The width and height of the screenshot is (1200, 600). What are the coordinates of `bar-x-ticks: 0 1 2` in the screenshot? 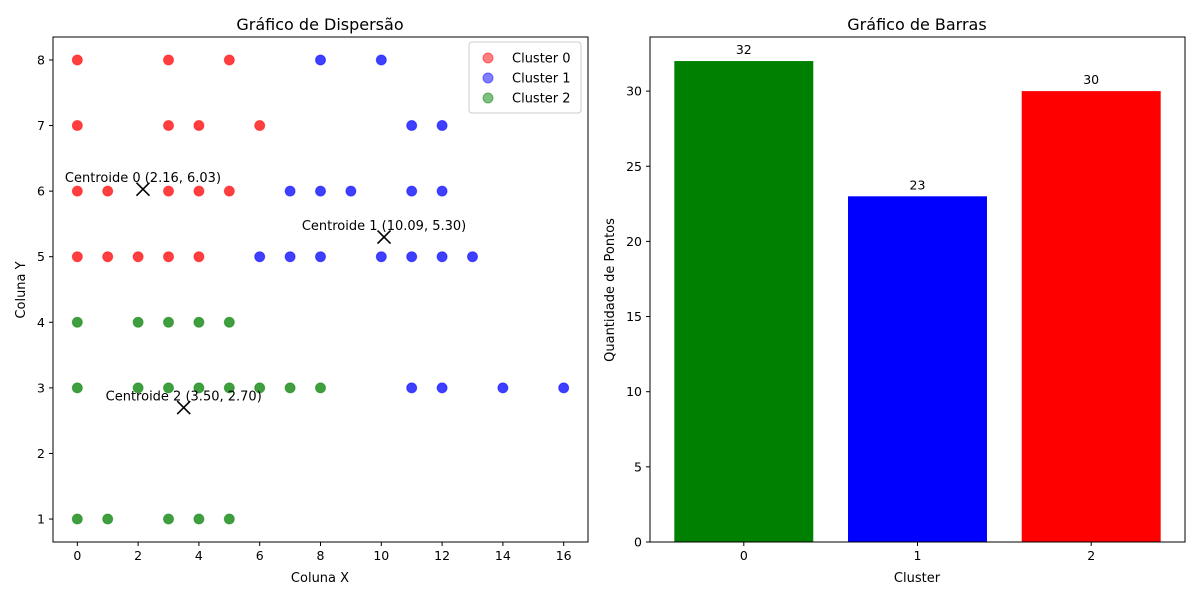 It's located at (917, 552).